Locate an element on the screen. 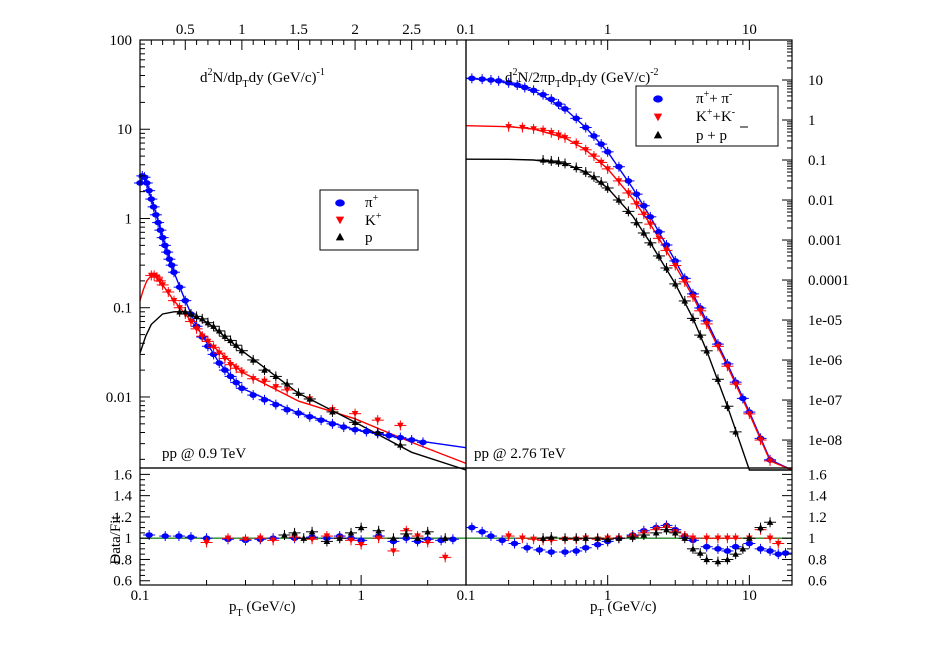 Image resolution: width=937 pixels, height=654 pixels. bl-y-tick-label: 1.2 is located at coordinates (122, 518).